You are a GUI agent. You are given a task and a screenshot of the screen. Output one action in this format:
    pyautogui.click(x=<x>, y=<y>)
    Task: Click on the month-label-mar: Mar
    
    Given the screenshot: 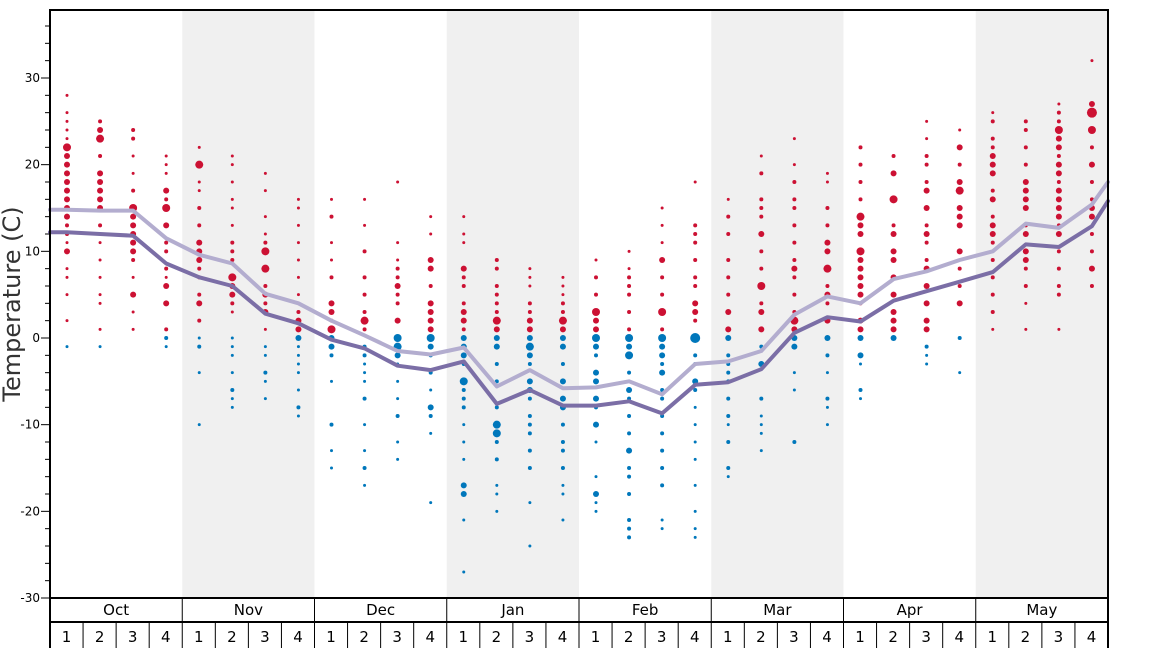 What is the action you would take?
    pyautogui.click(x=777, y=610)
    